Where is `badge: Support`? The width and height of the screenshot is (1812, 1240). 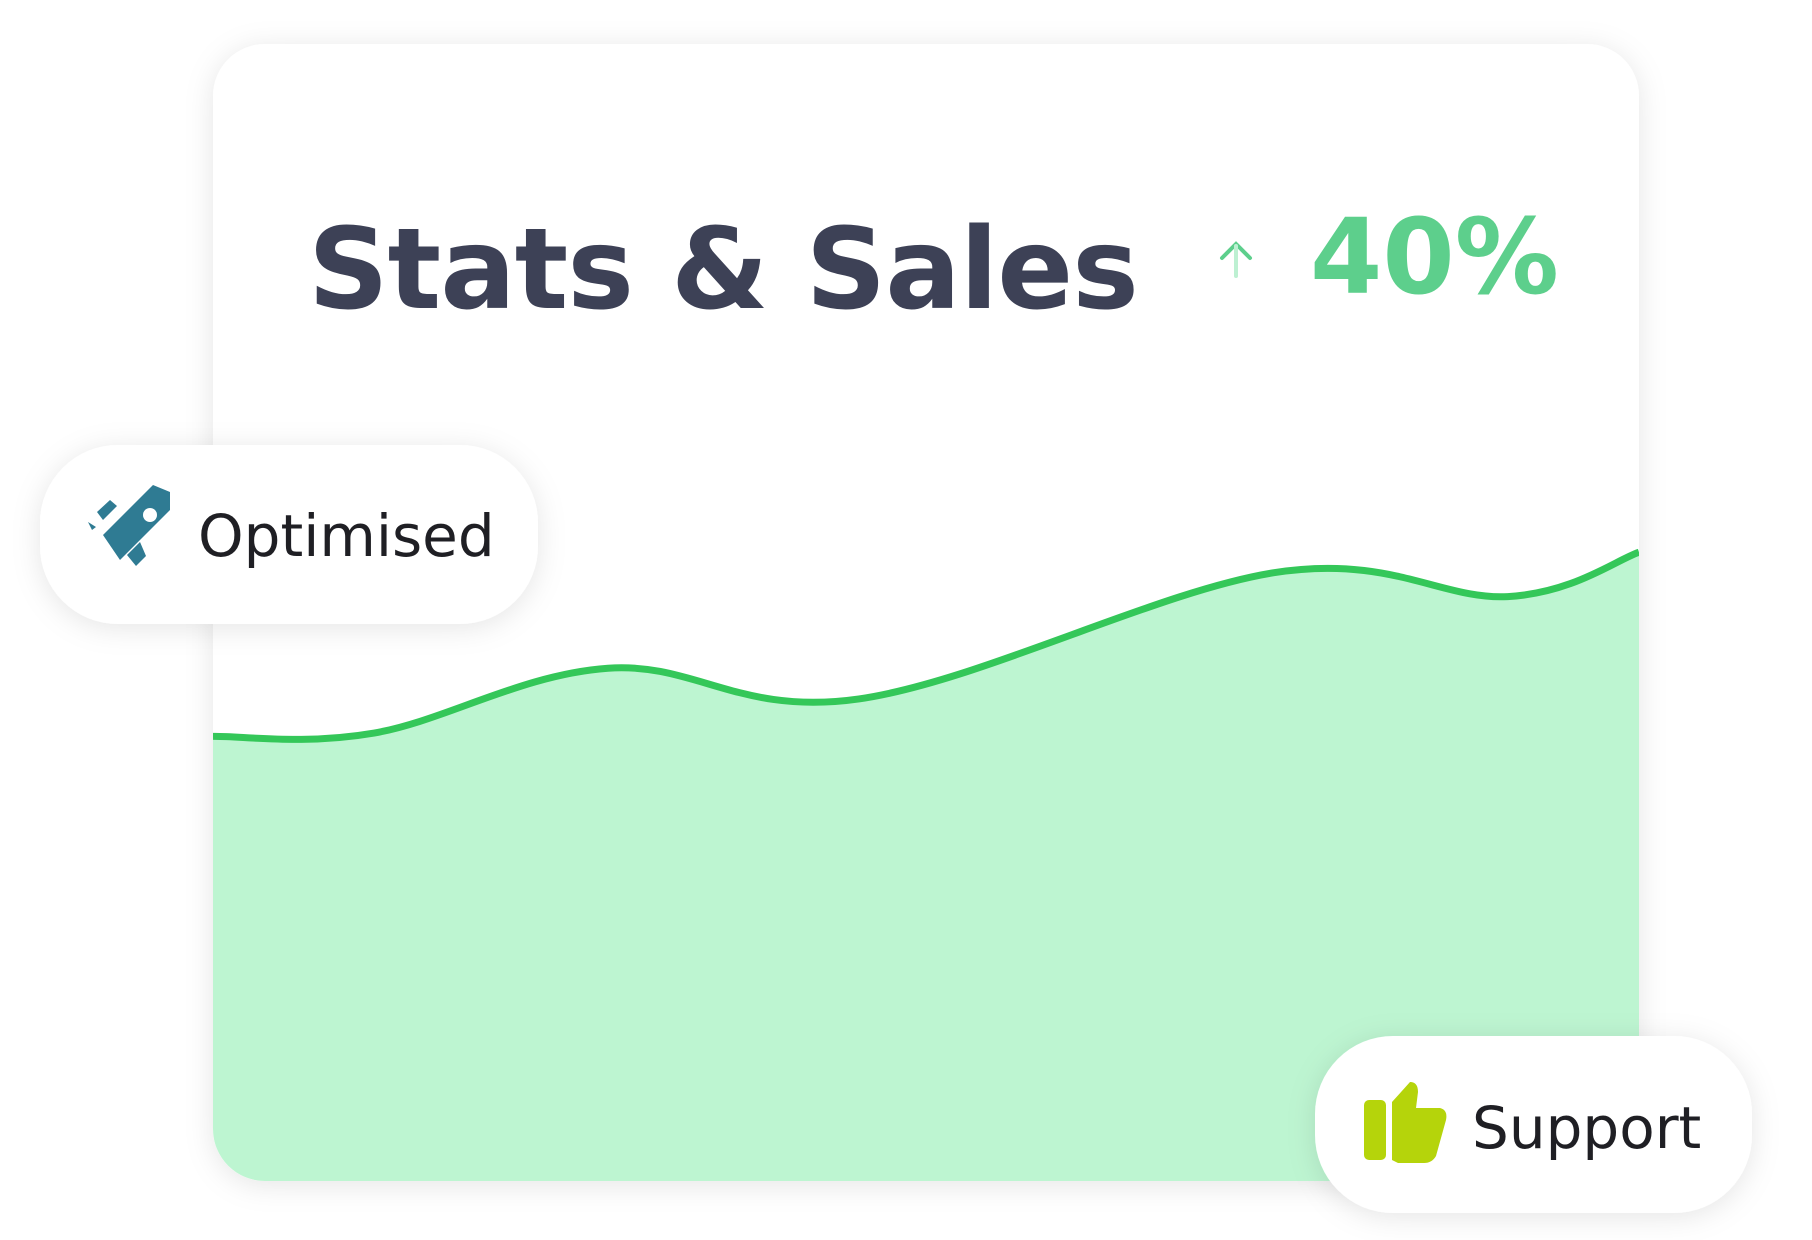 badge: Support is located at coordinates (1533, 1124).